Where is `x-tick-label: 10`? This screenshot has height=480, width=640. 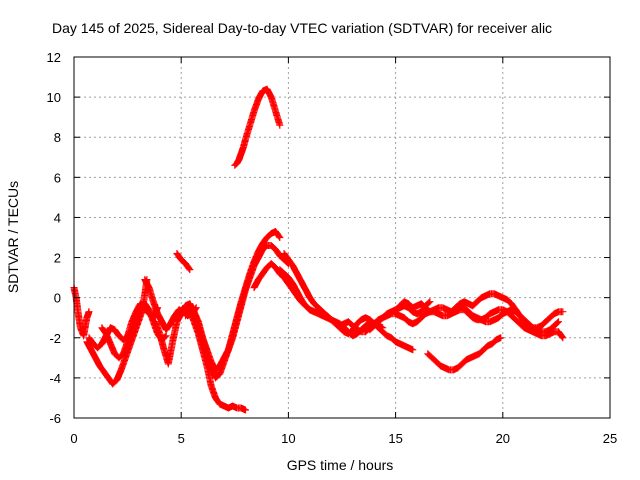
x-tick-label: 10 is located at coordinates (288, 438).